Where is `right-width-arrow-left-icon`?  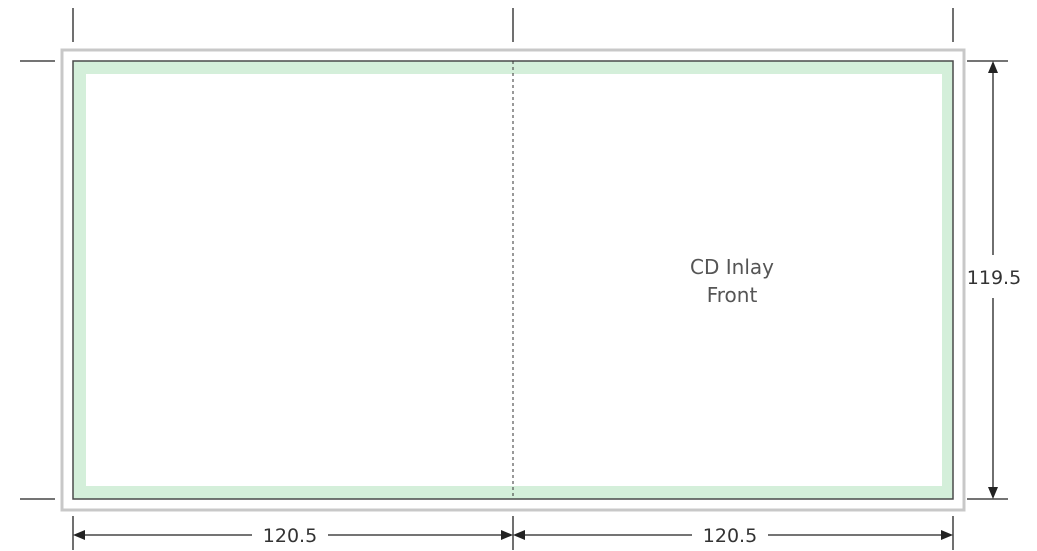 right-width-arrow-left-icon is located at coordinates (519, 535).